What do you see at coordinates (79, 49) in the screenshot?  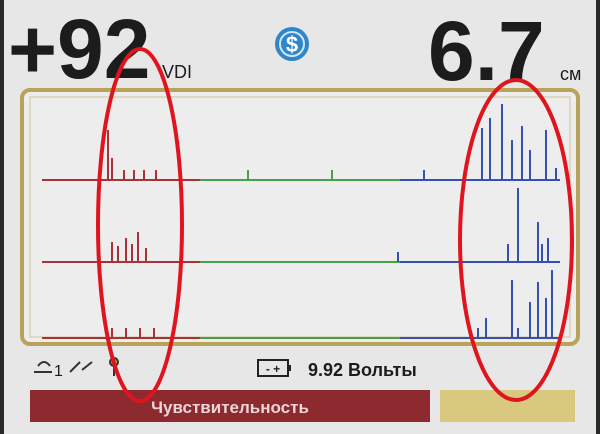 I see `vdi-value: +92` at bounding box center [79, 49].